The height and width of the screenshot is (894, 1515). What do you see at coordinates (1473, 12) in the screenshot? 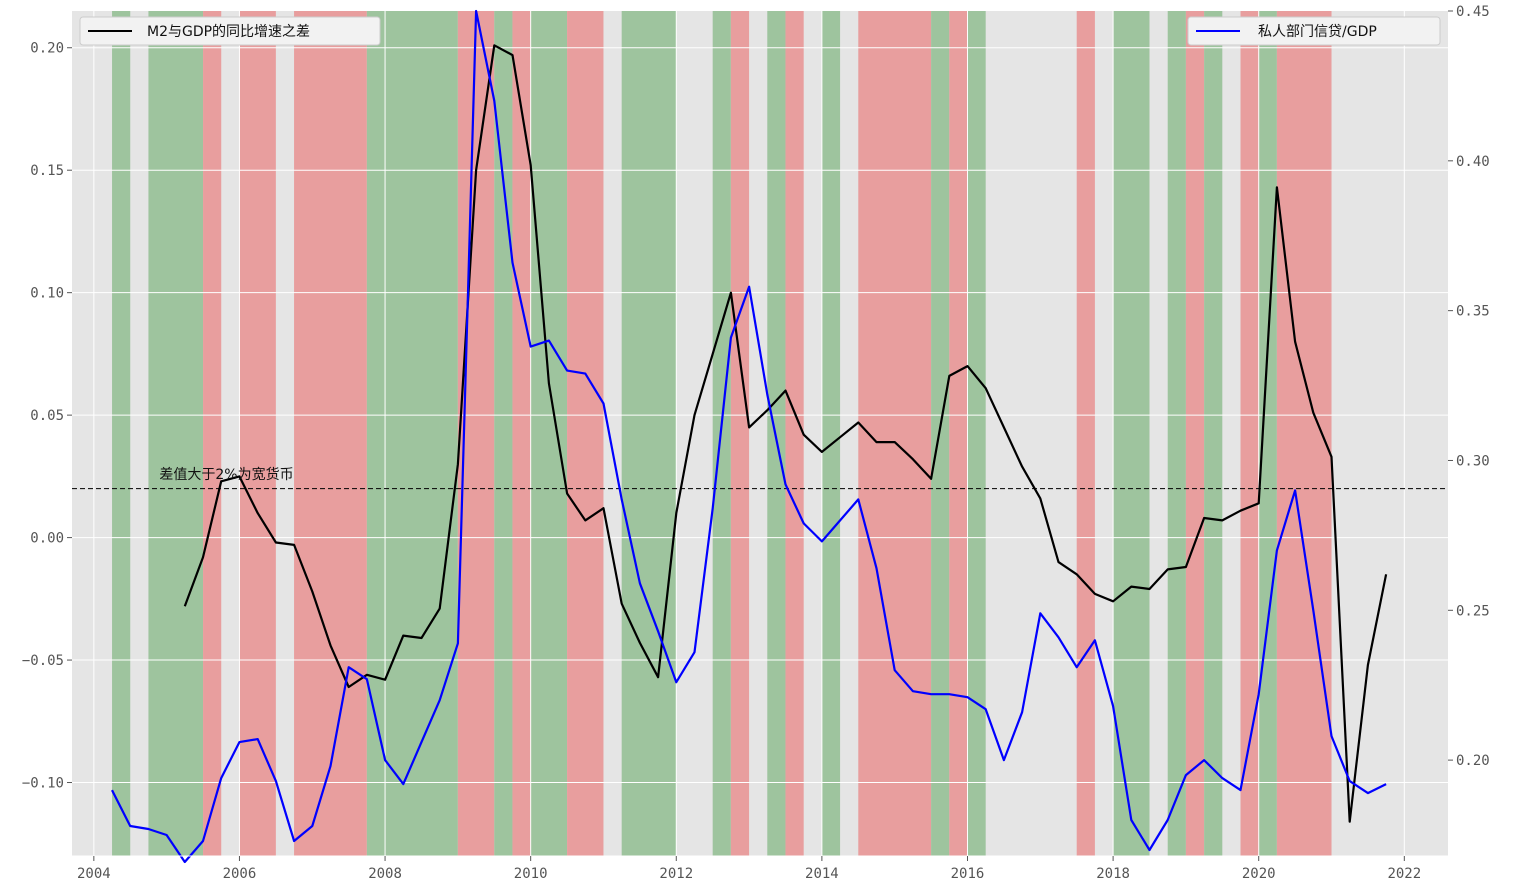
I see `y-right-tick-label: 0.45` at bounding box center [1473, 12].